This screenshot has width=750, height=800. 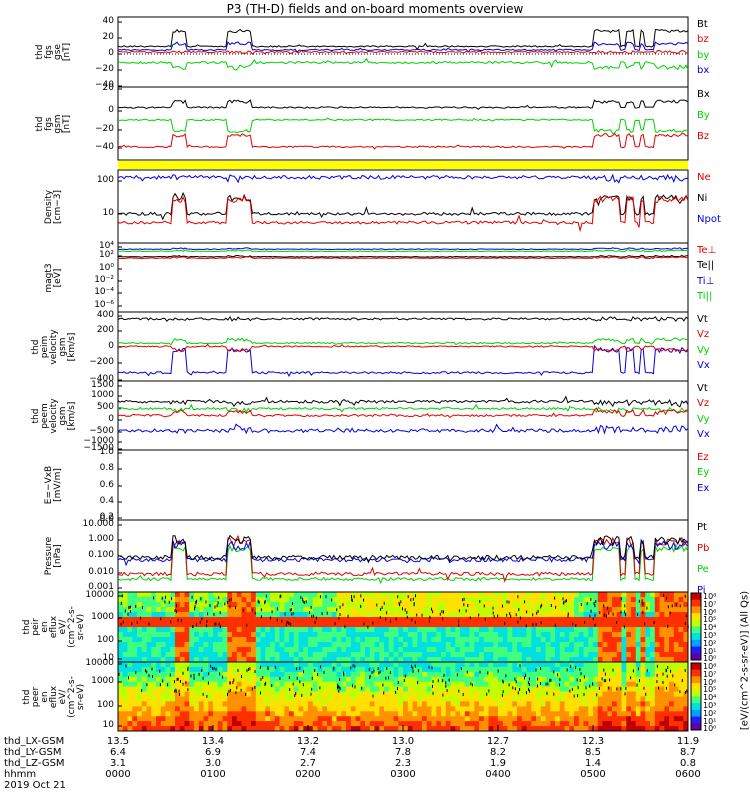 What do you see at coordinates (104, 147) in the screenshot?
I see `y-tick-label: −40` at bounding box center [104, 147].